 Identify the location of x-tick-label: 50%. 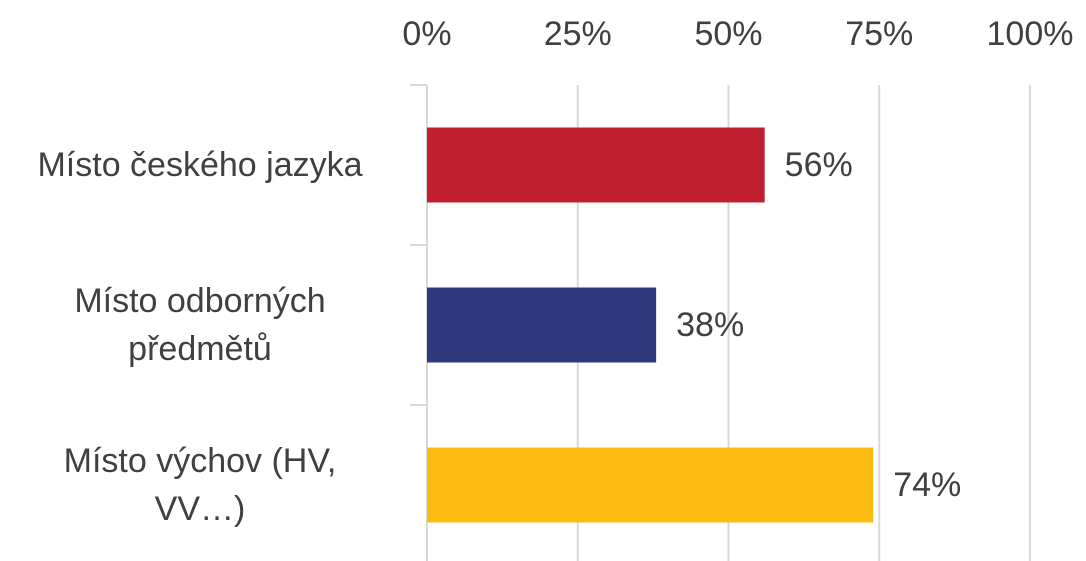
(728, 34).